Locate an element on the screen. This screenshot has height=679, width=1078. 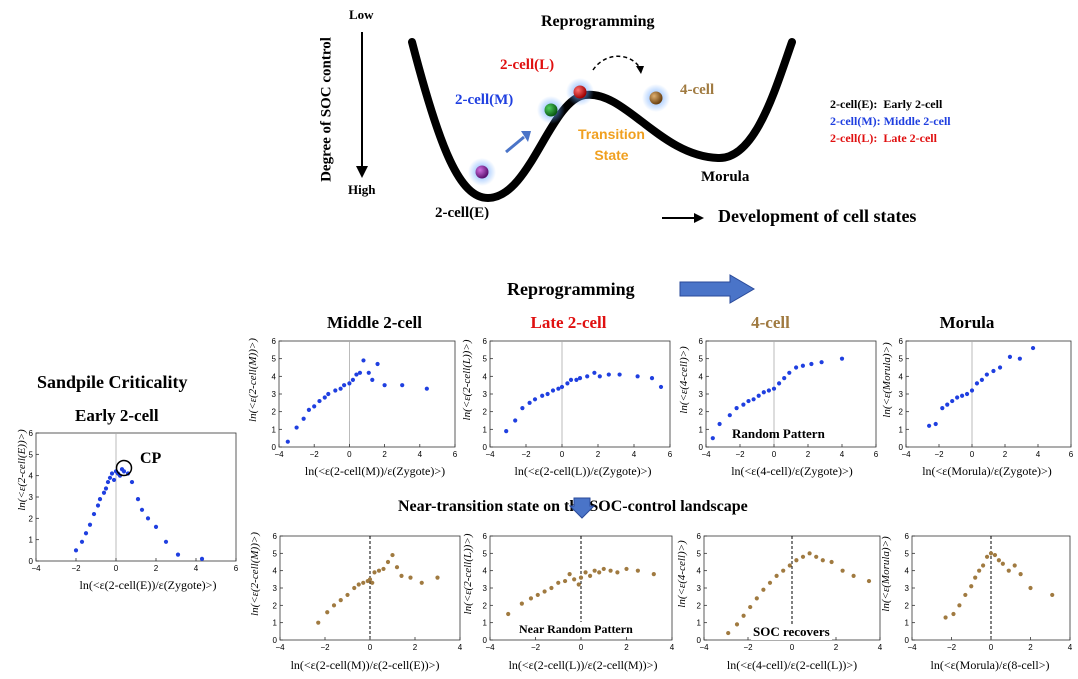
x-tick-label: −2 is located at coordinates (740, 454).